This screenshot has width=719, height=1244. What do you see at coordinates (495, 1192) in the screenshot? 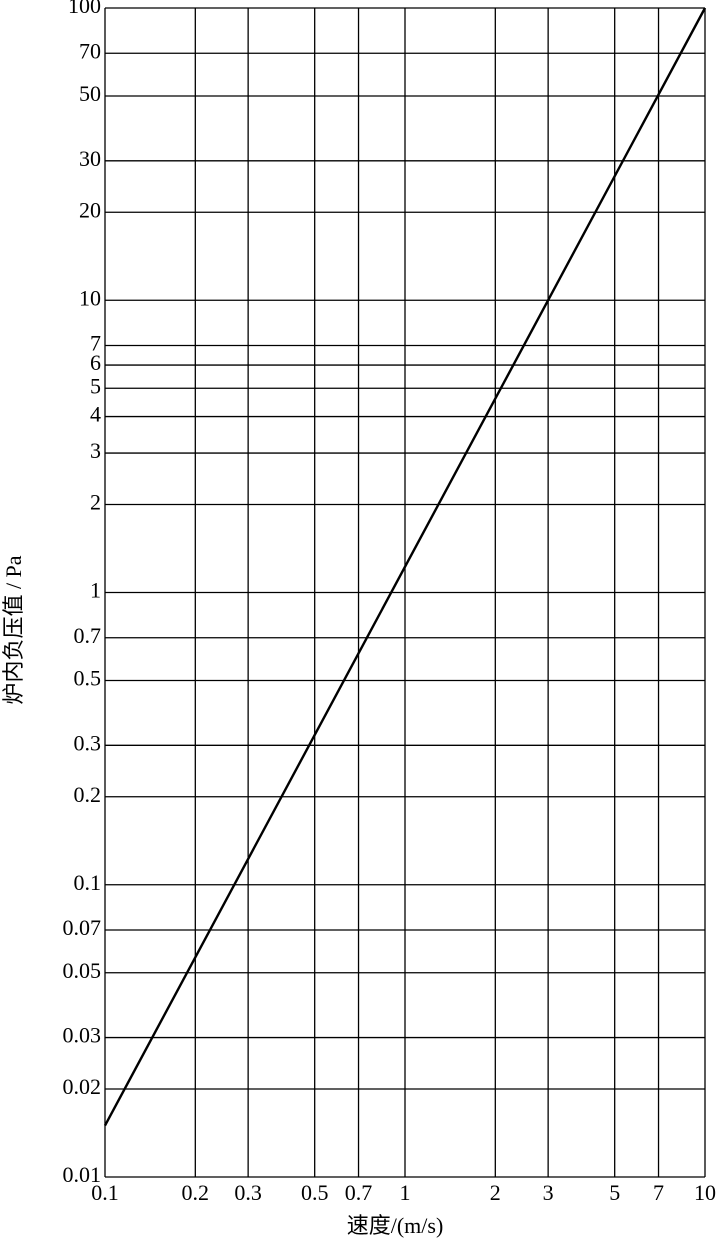
I see `x-tick-label: 2` at bounding box center [495, 1192].